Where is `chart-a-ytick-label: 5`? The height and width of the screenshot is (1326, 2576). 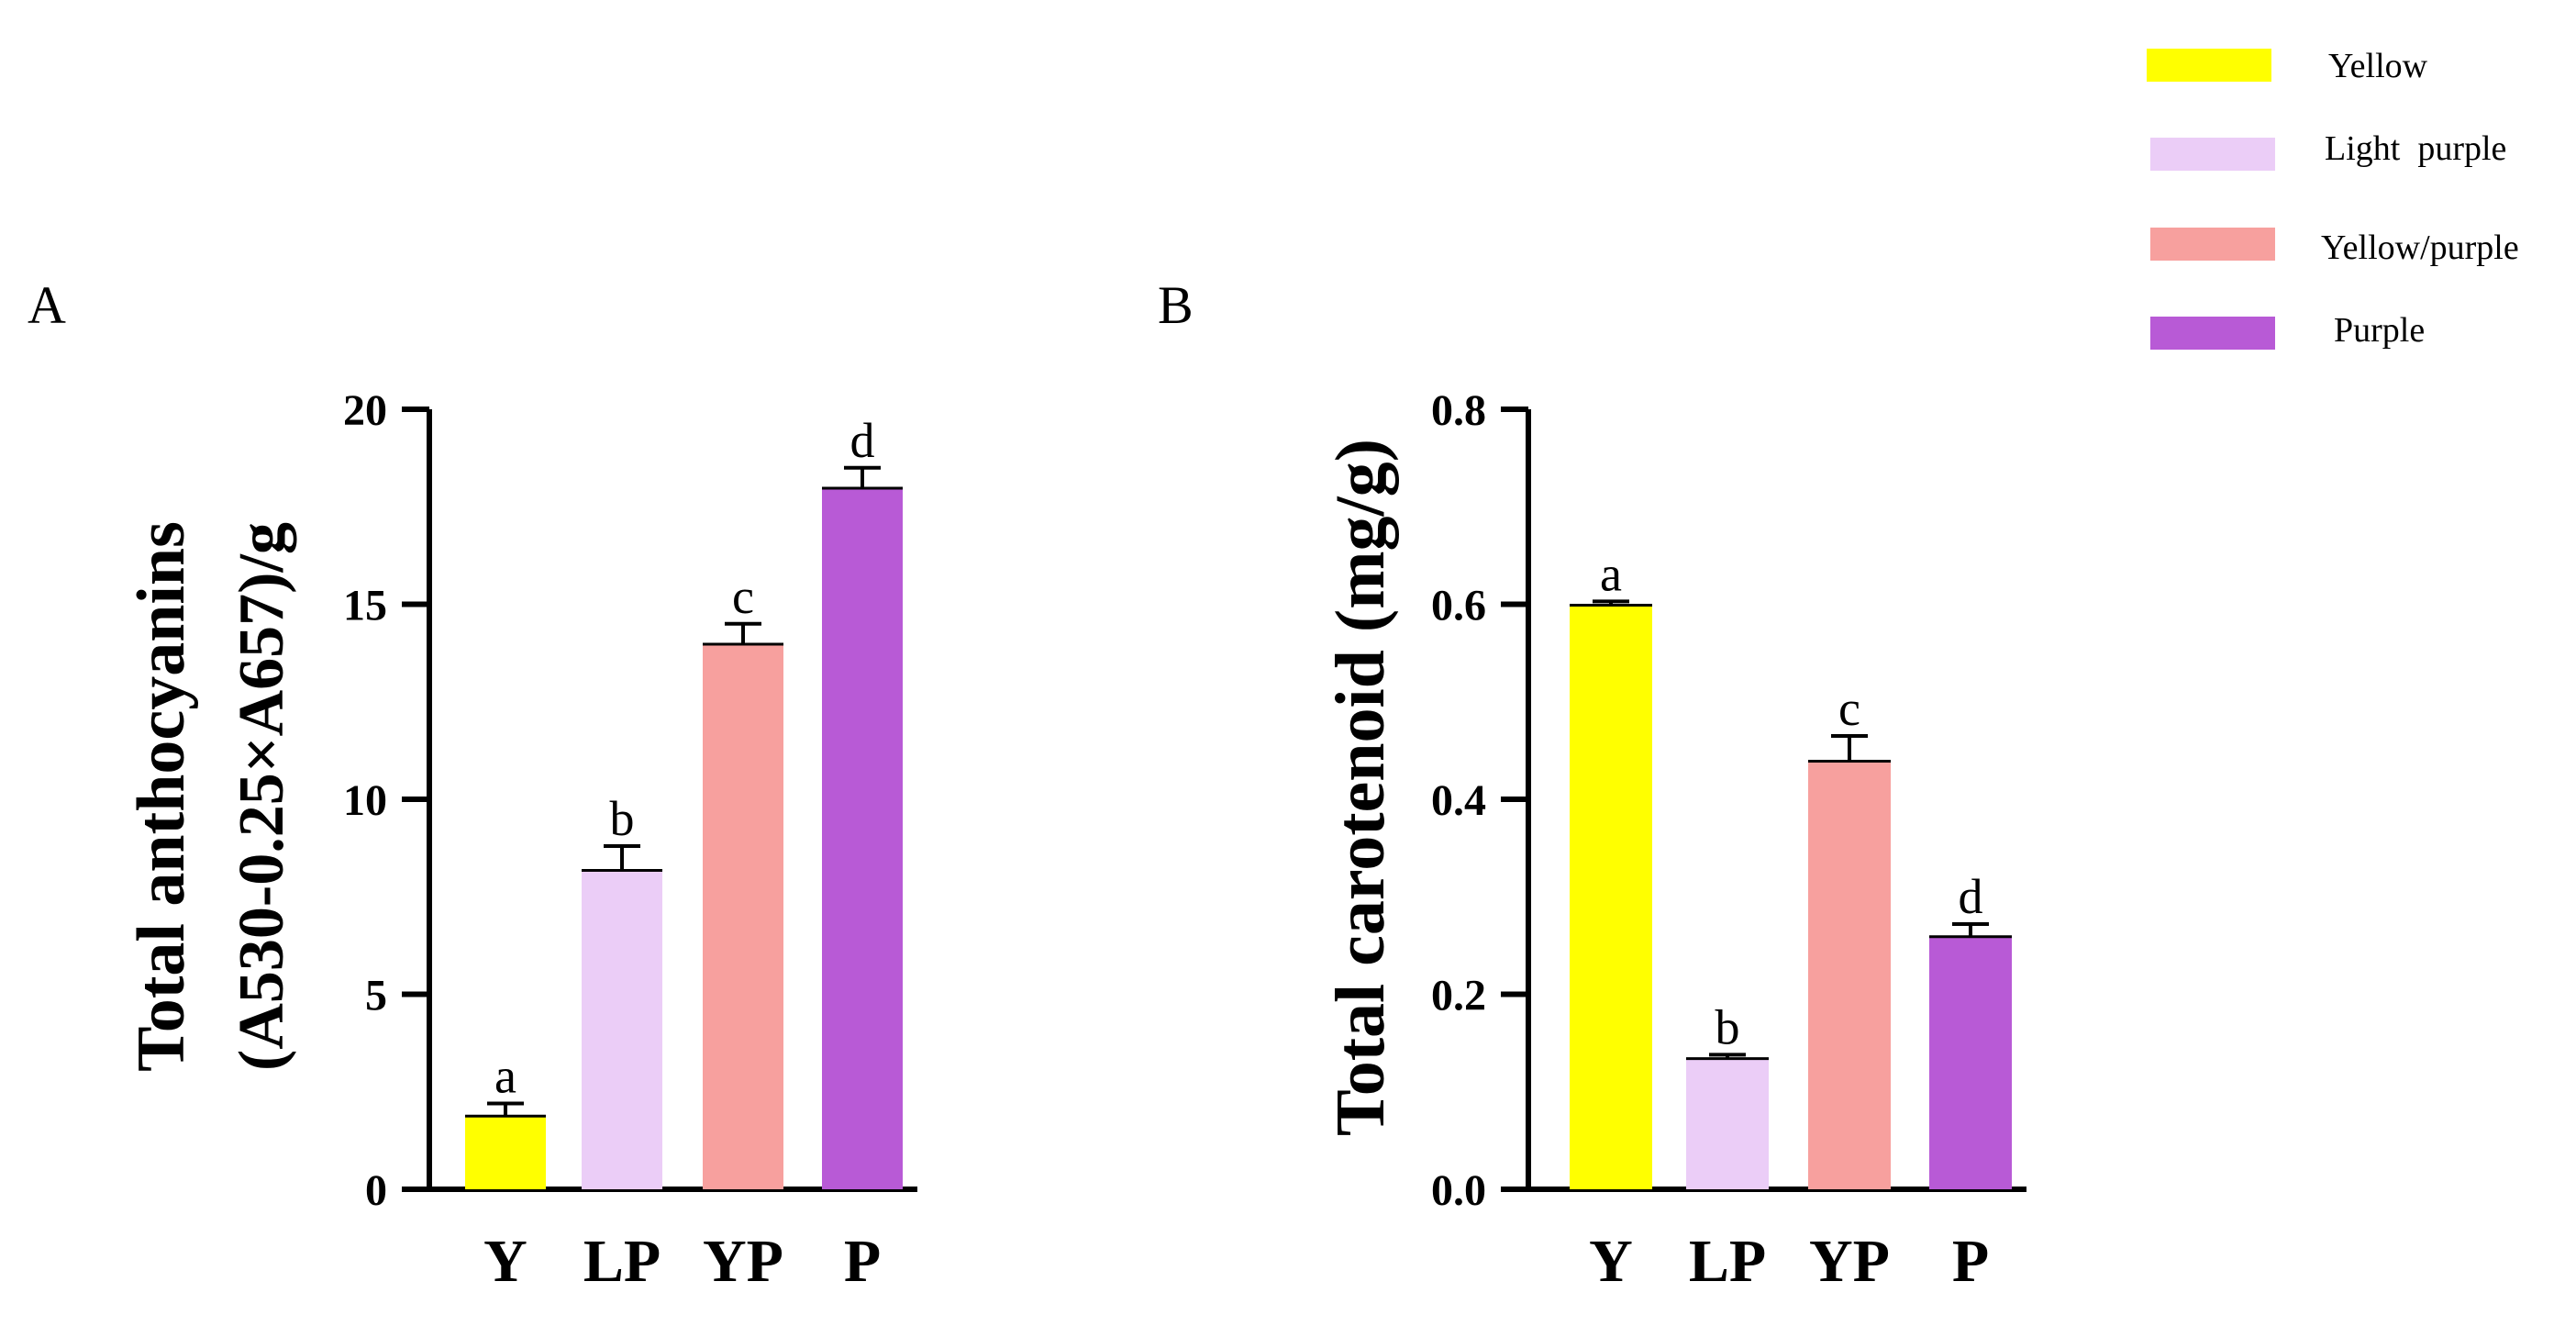 chart-a-ytick-label: 5 is located at coordinates (376, 996).